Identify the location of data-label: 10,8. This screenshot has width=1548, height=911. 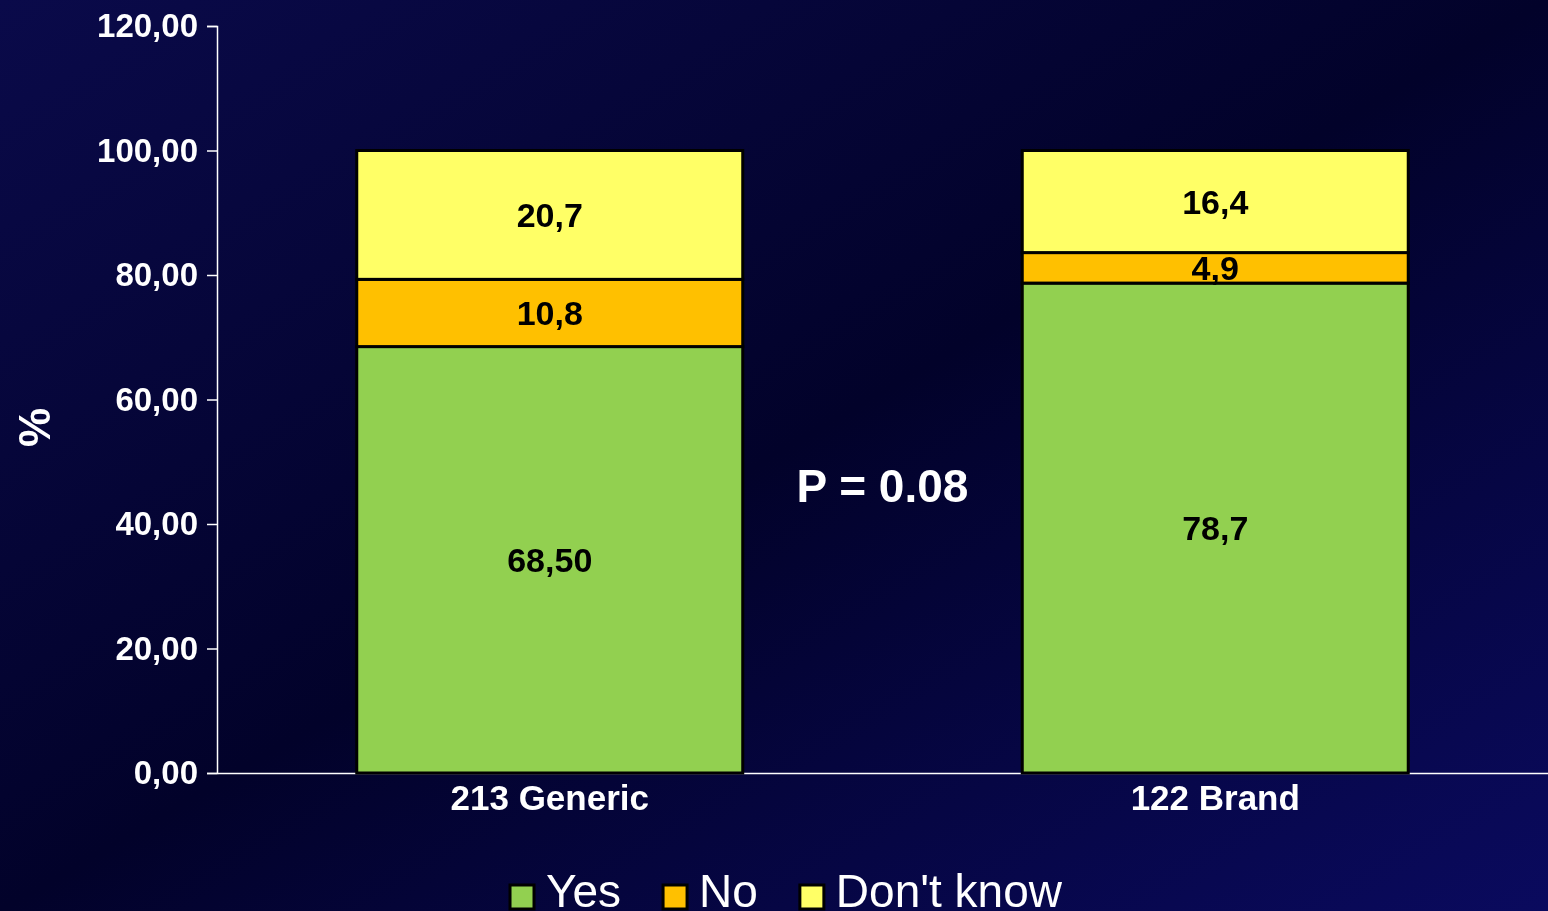
(549, 312).